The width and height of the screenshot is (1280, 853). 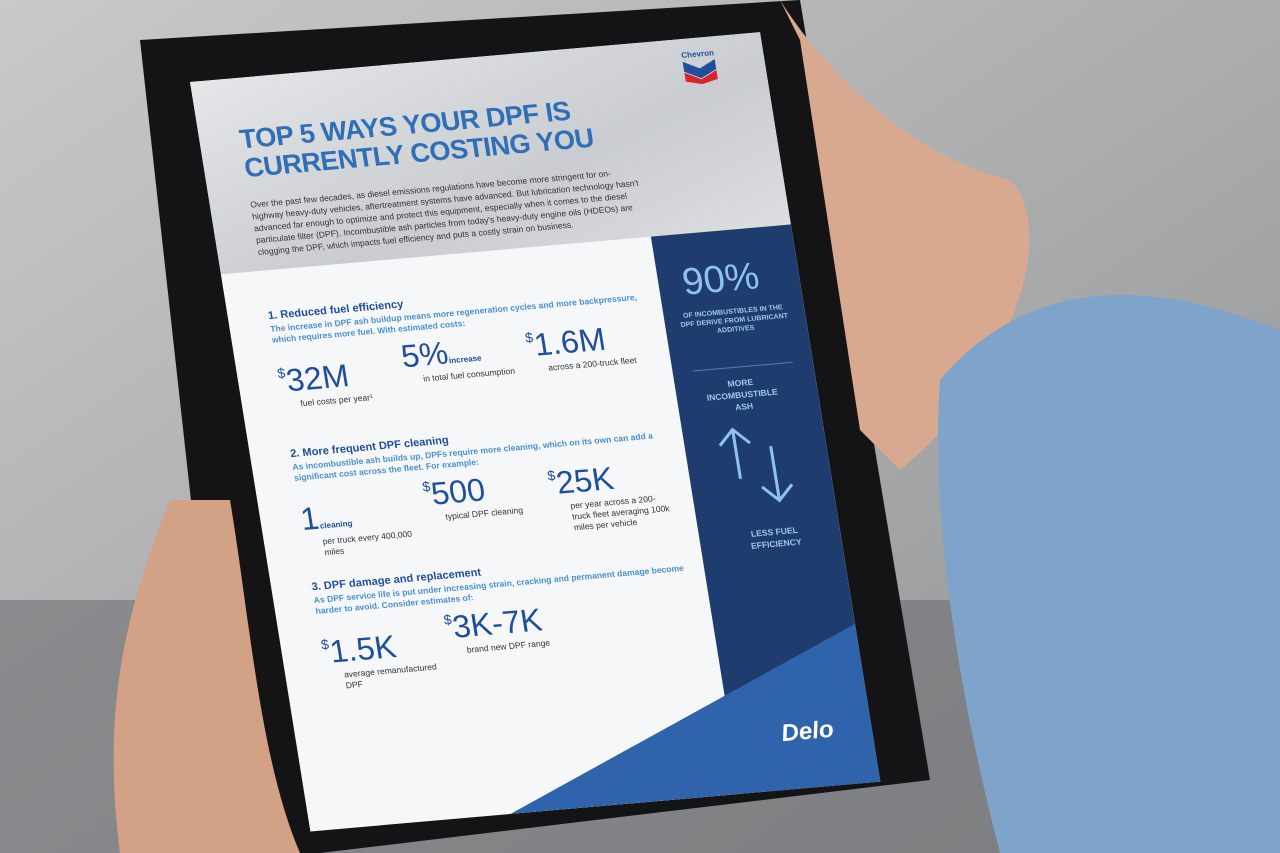 I want to click on stat: $1.6M across a 200-truck fleet, so click(x=588, y=346).